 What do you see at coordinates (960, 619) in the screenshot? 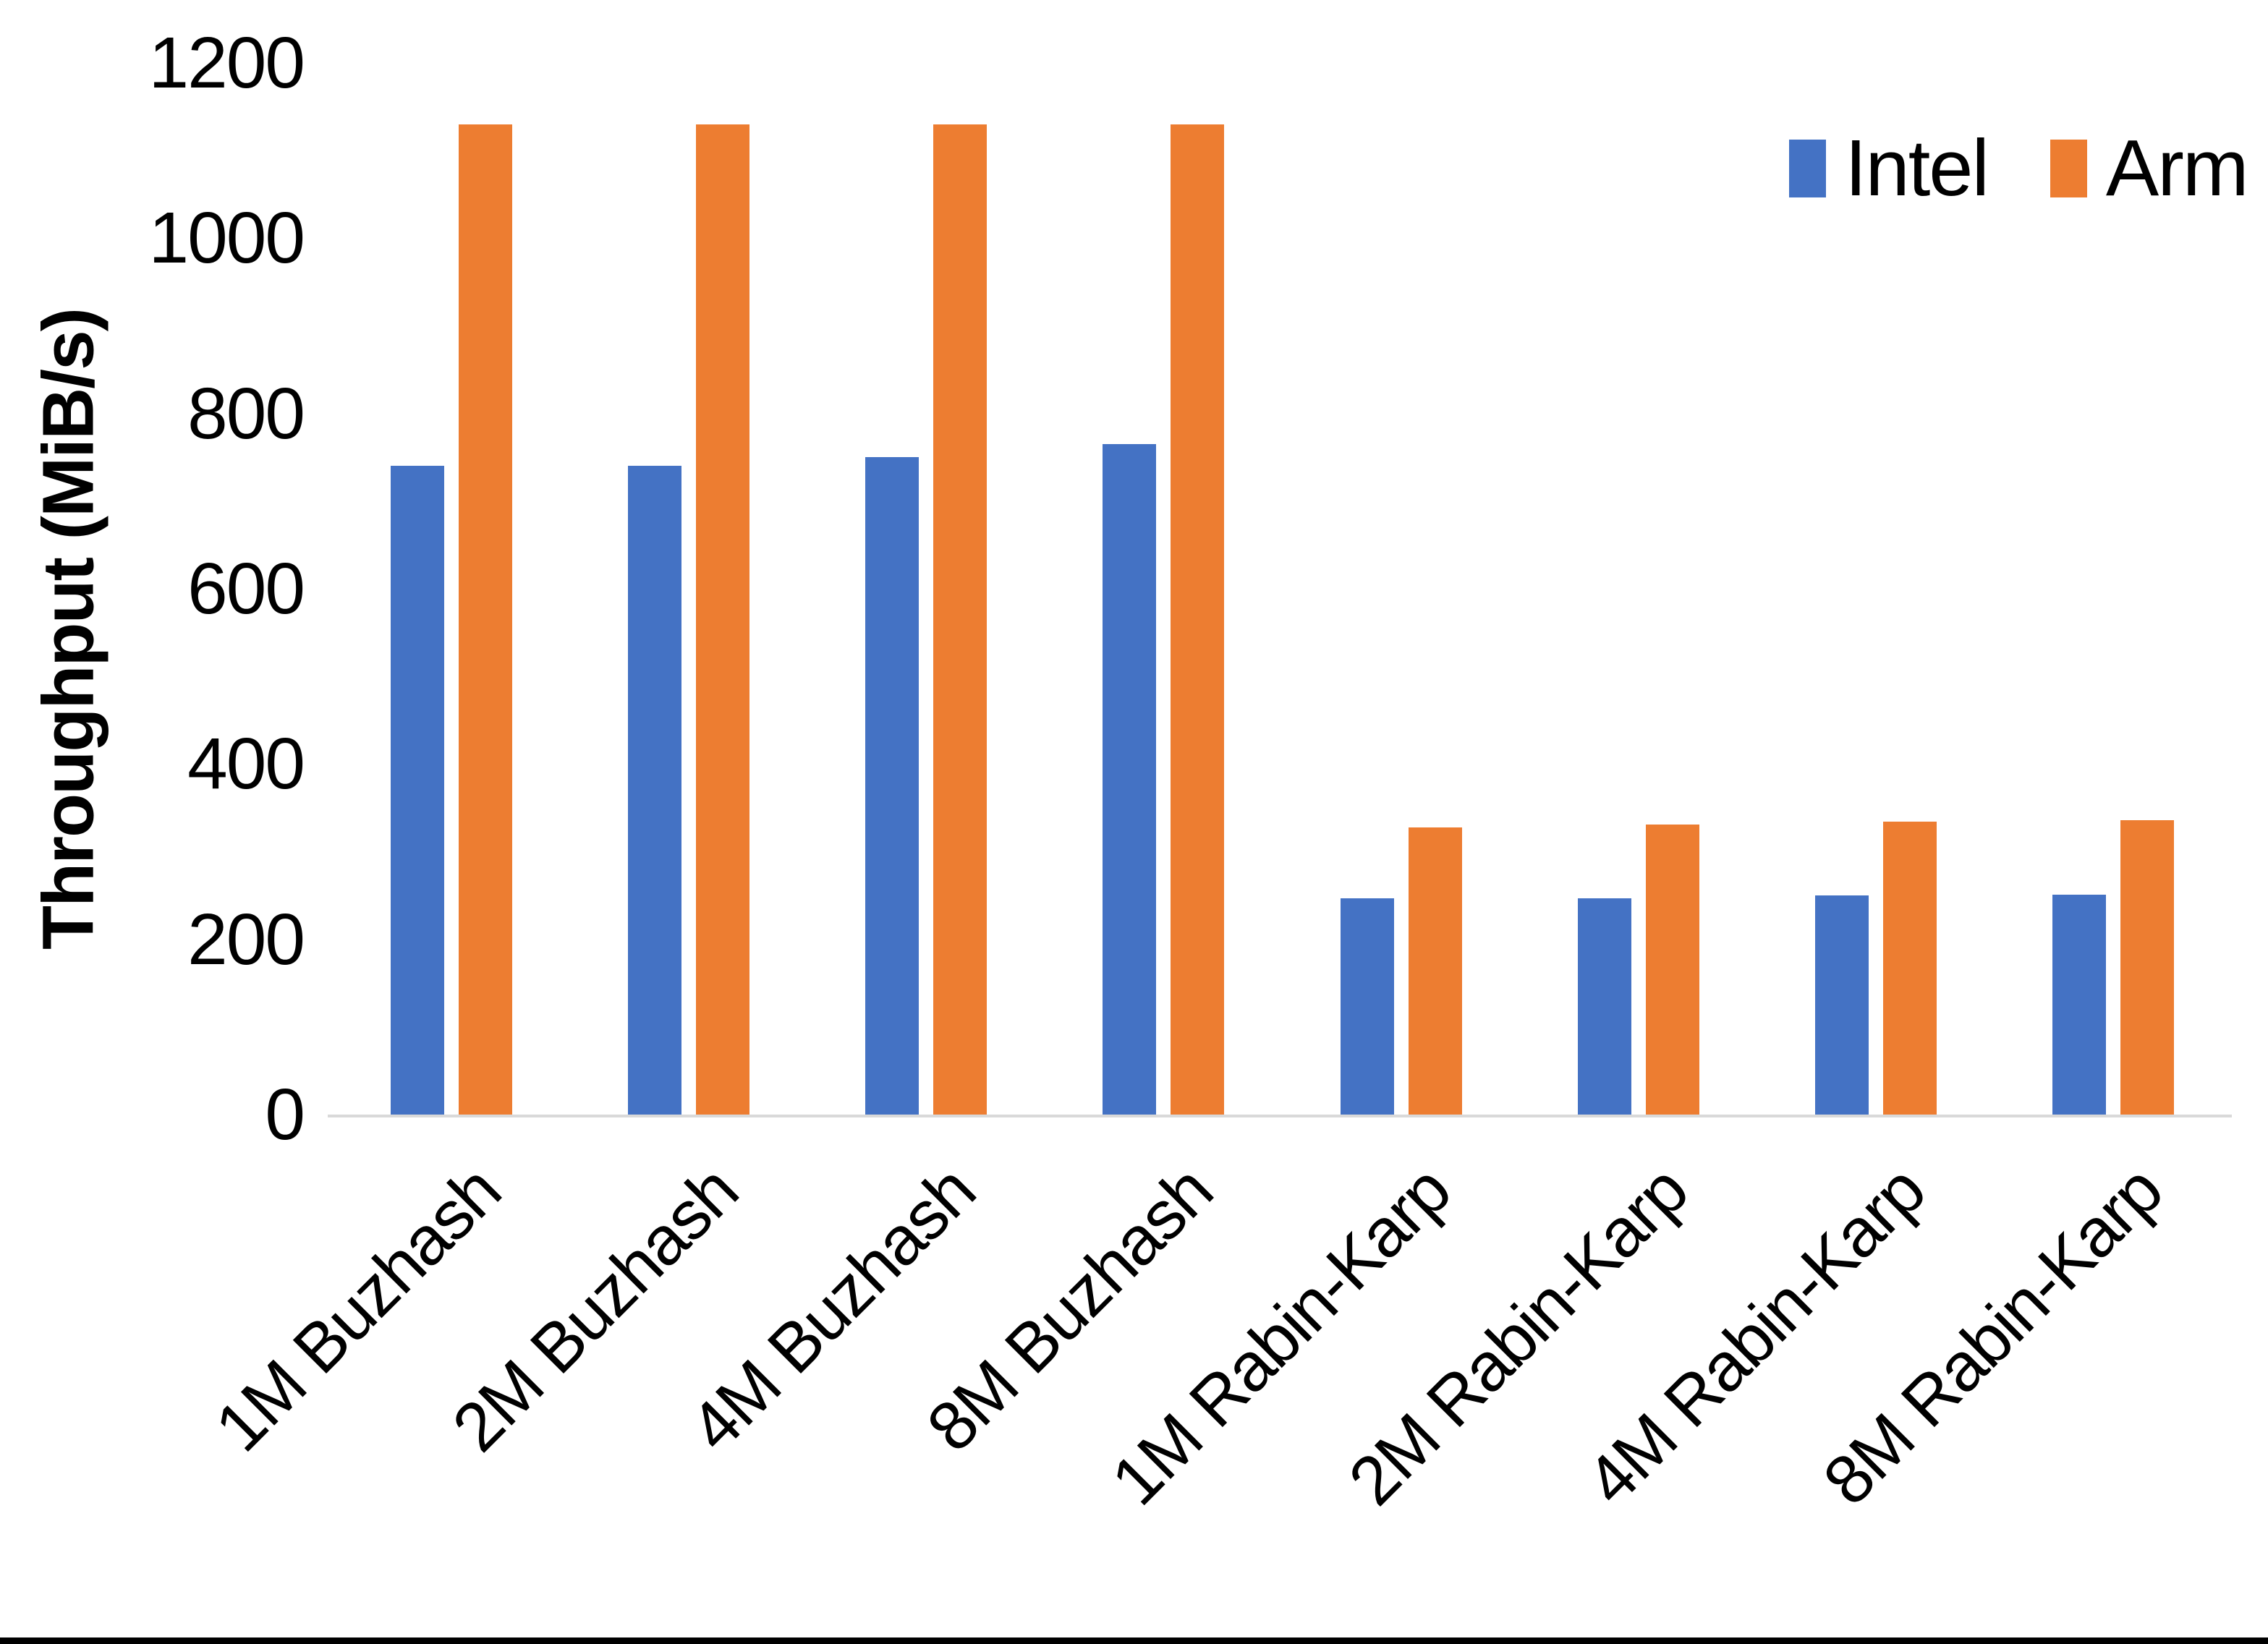
I see `bar-arm-4m-buzhash` at bounding box center [960, 619].